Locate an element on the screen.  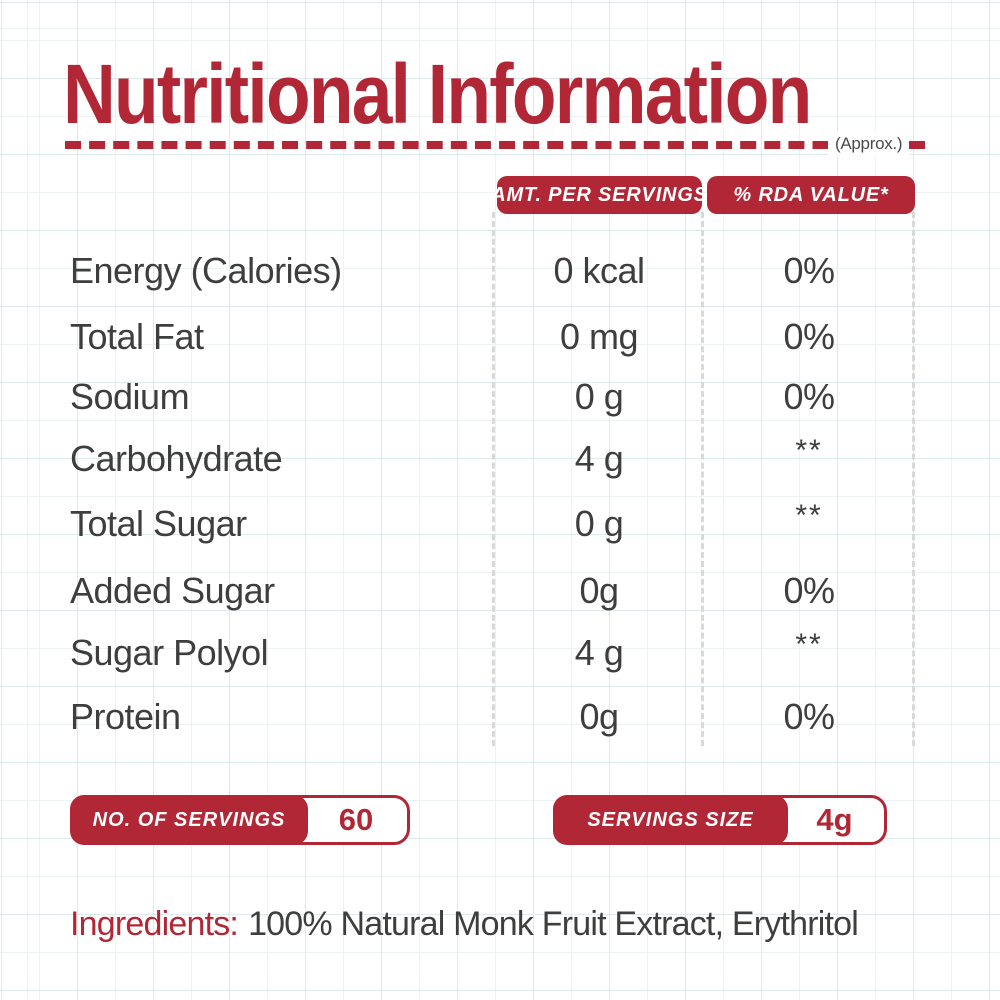
table-row: Total Fat 0 mg 0% is located at coordinates (492, 337).